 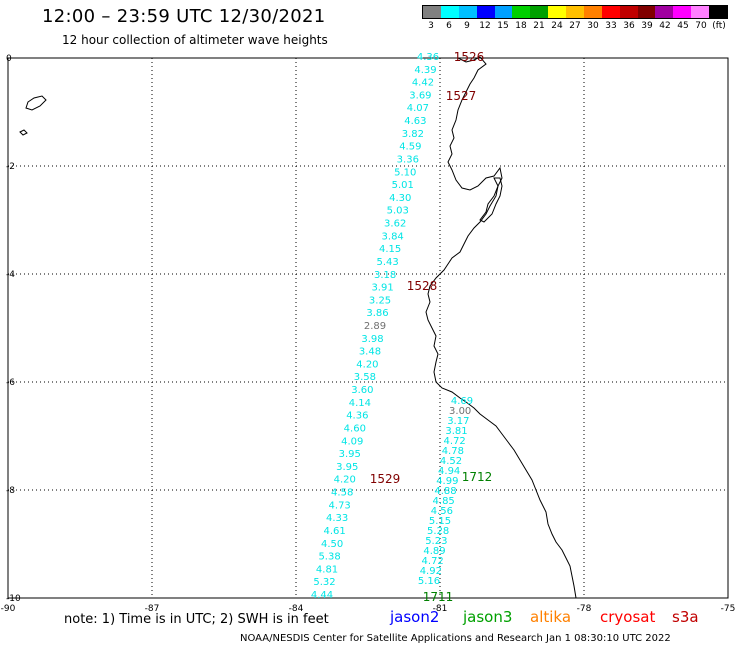 What do you see at coordinates (415, 121) in the screenshot?
I see `wave-height-value: 4.63` at bounding box center [415, 121].